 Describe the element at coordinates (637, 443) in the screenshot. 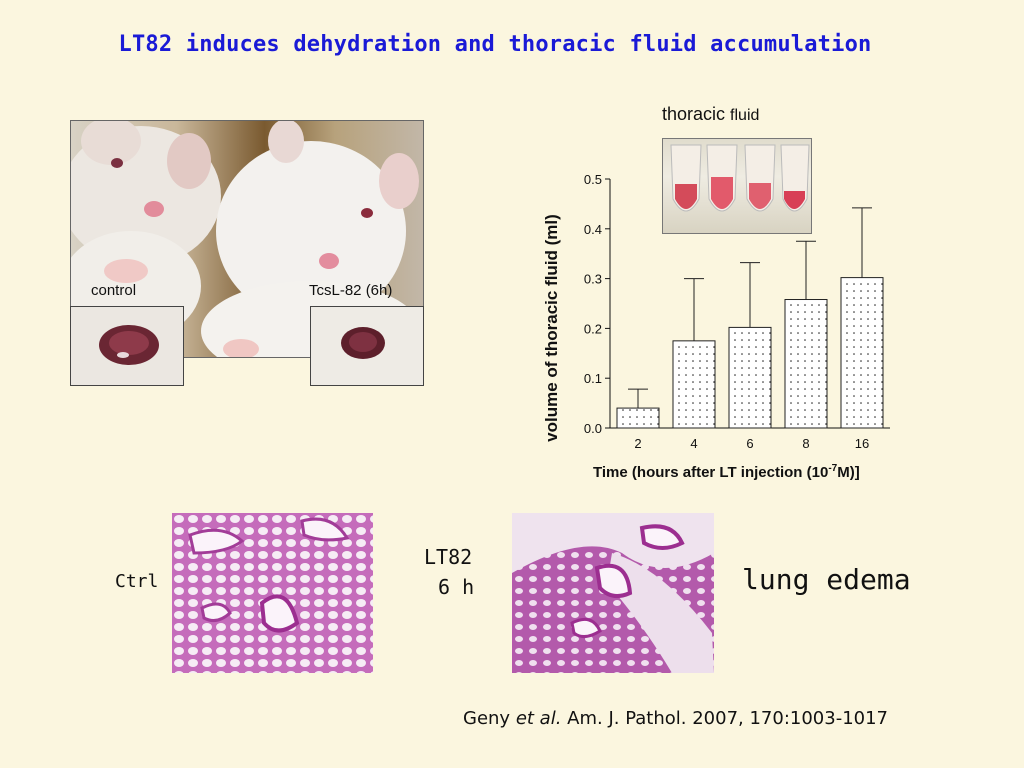

I see `x-tick-label: 2` at that location.